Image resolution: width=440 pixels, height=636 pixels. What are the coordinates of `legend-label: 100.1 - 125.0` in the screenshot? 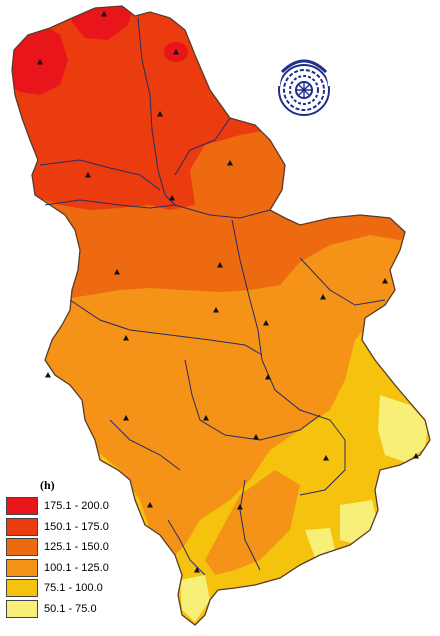 It's located at (76, 567).